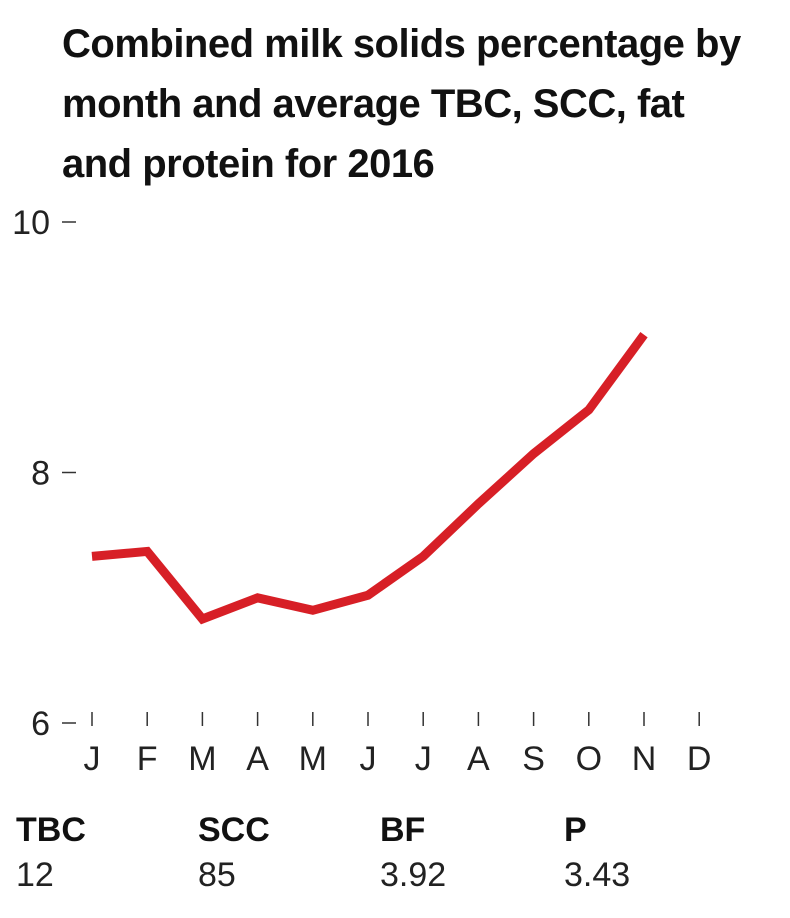 This screenshot has width=790, height=918. What do you see at coordinates (597, 875) in the screenshot?
I see `stat-p-value: 3.43` at bounding box center [597, 875].